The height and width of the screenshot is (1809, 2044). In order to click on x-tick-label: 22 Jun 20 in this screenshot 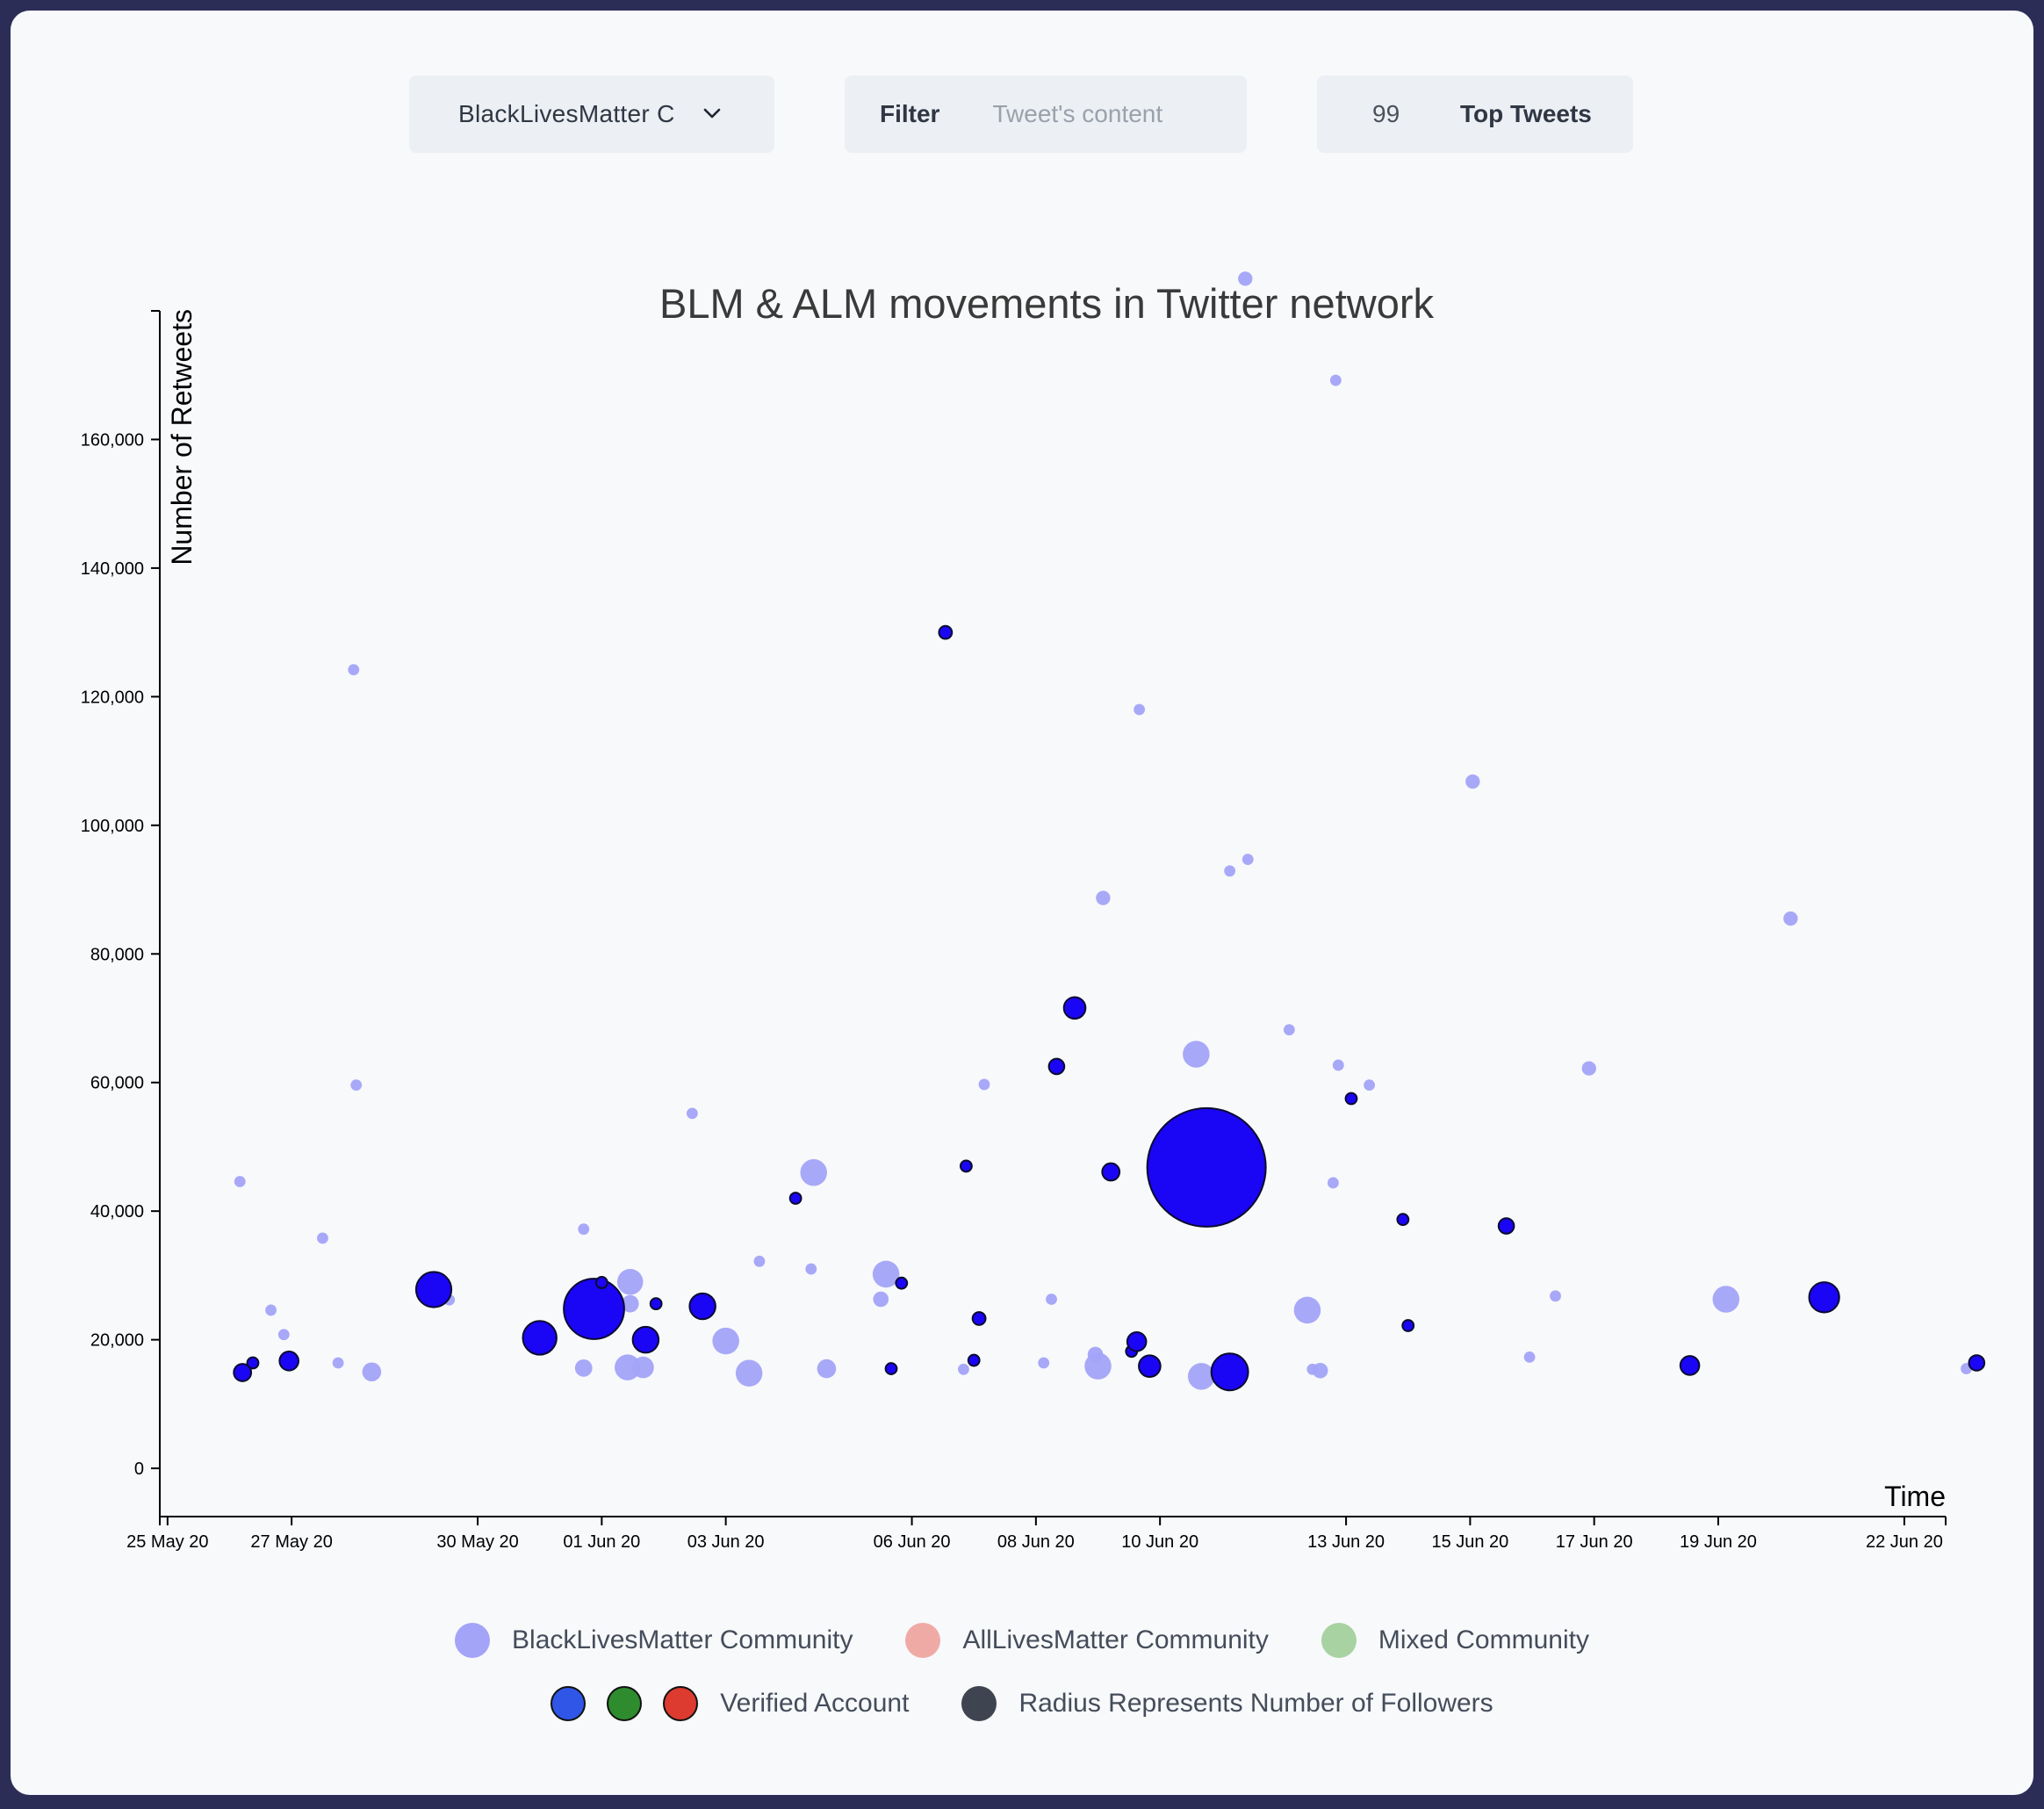, I will do `click(1904, 1542)`.